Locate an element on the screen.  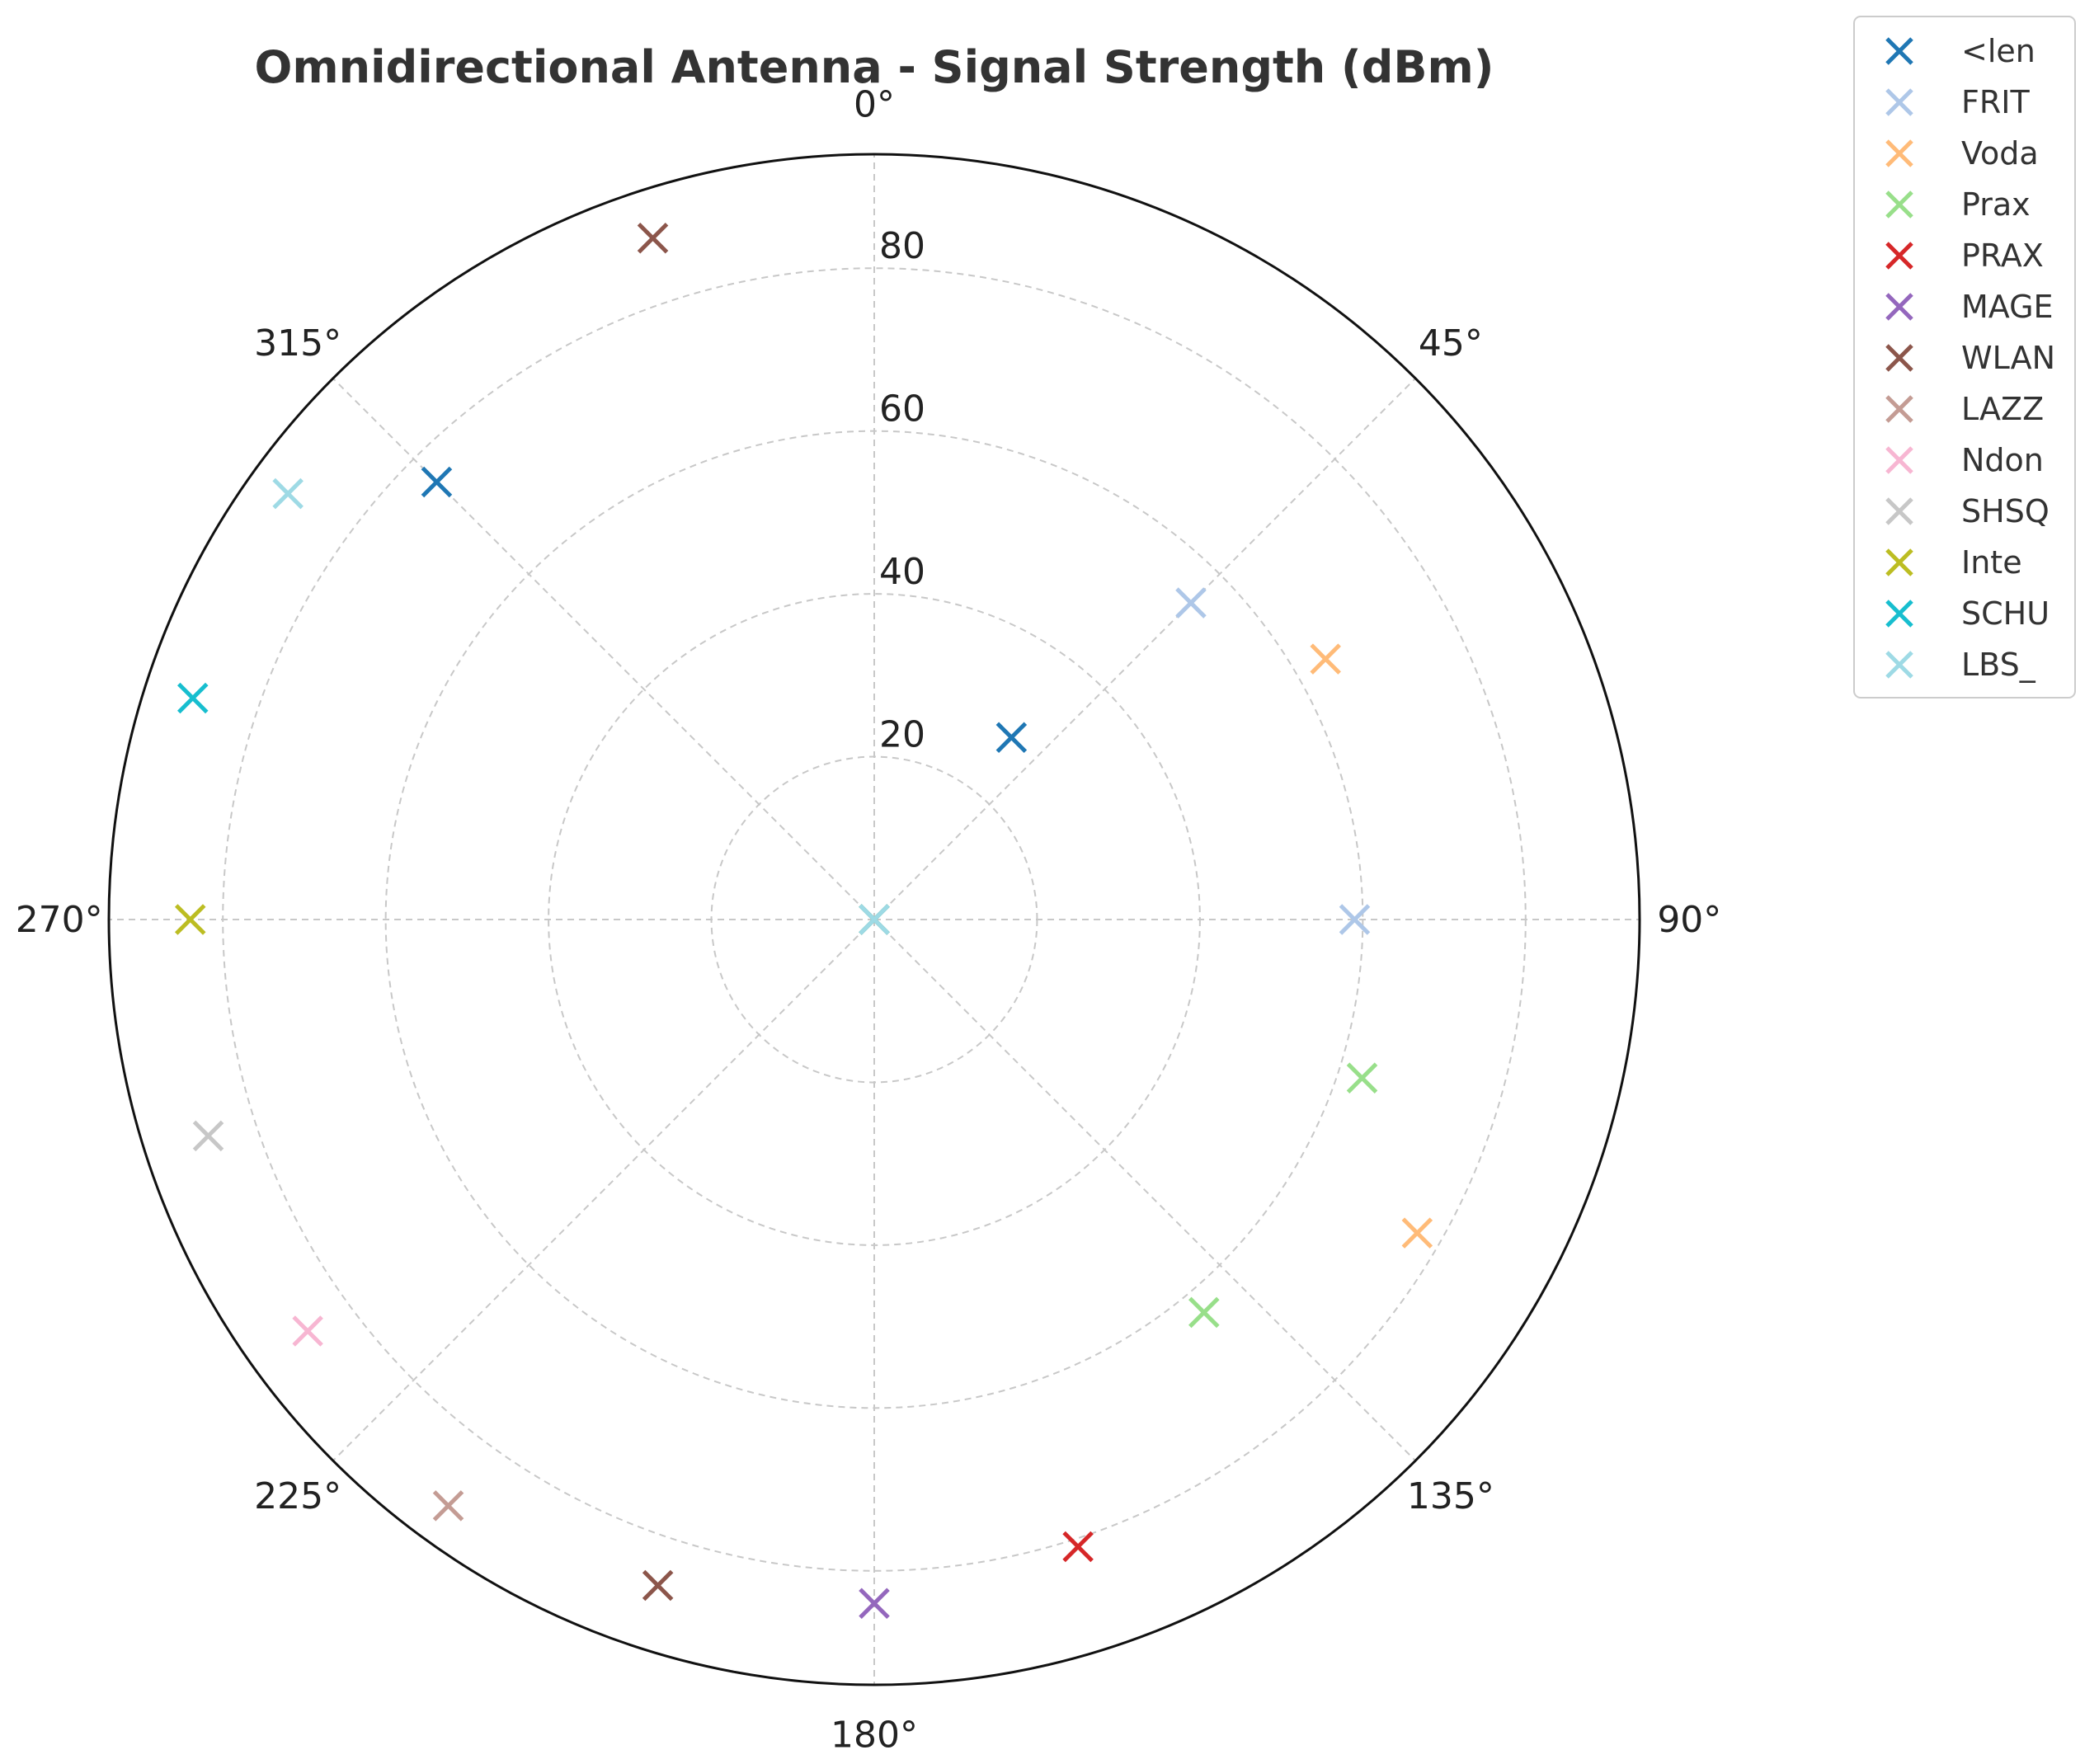
theta-tick-label: 0° is located at coordinates (874, 105).